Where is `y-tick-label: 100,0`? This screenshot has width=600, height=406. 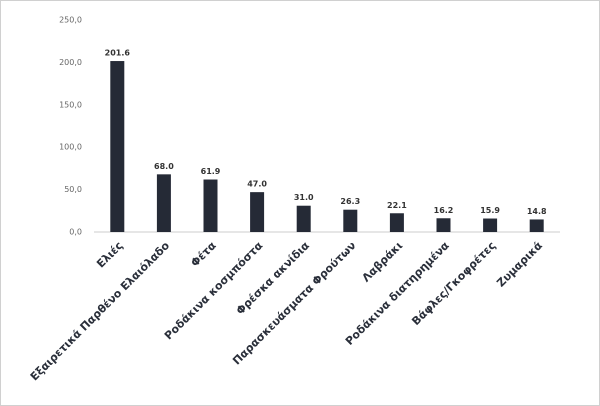 y-tick-label: 100,0 is located at coordinates (70, 147).